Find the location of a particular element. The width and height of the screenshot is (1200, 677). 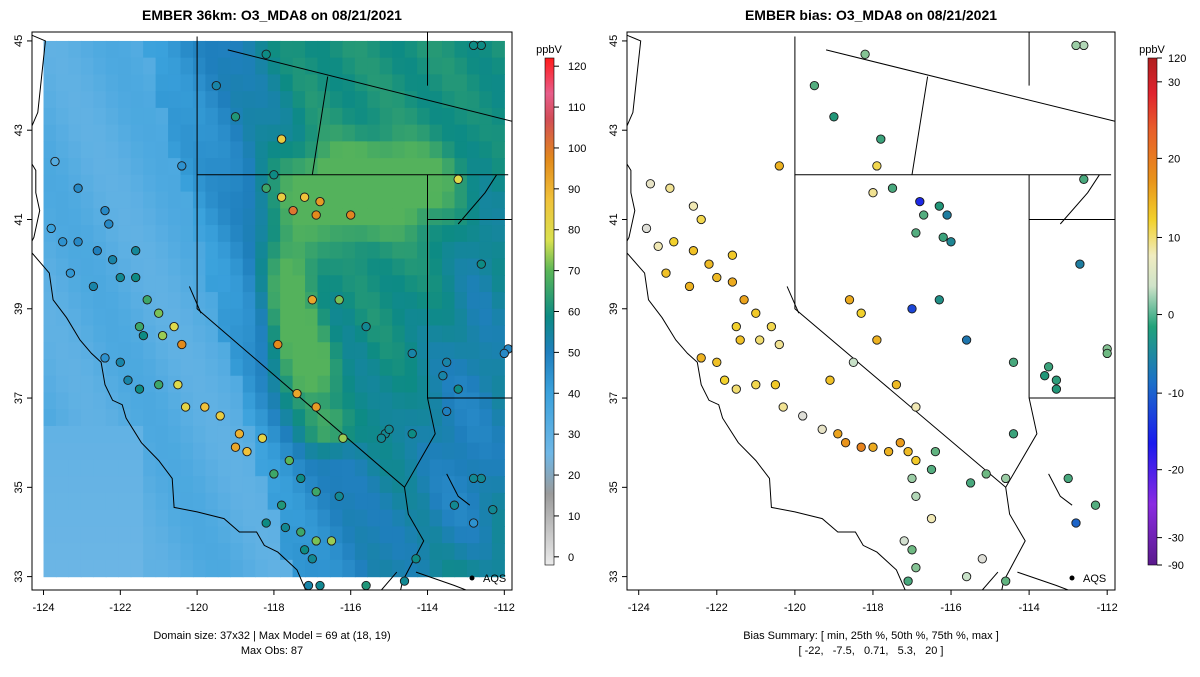

y-tick-label: 39 is located at coordinates (614, 309).